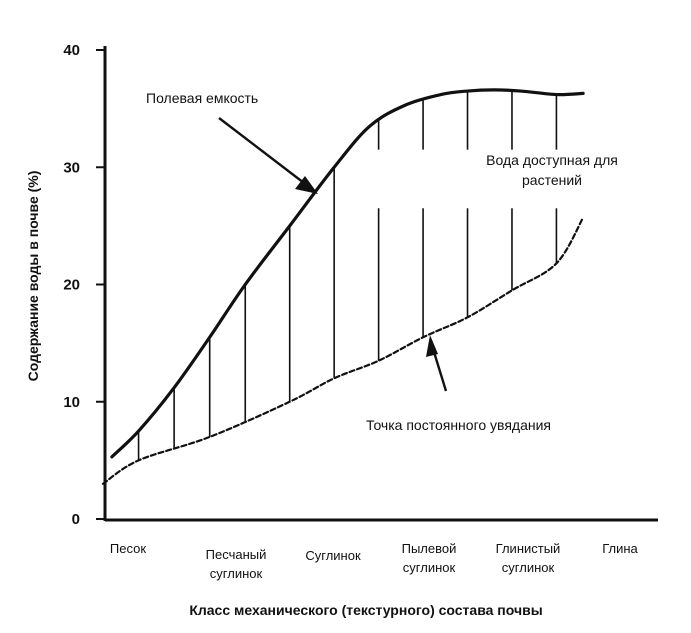 The width and height of the screenshot is (691, 633). Describe the element at coordinates (236, 573) in the screenshot. I see `x-cat-label-1-line2: суглинок` at that location.